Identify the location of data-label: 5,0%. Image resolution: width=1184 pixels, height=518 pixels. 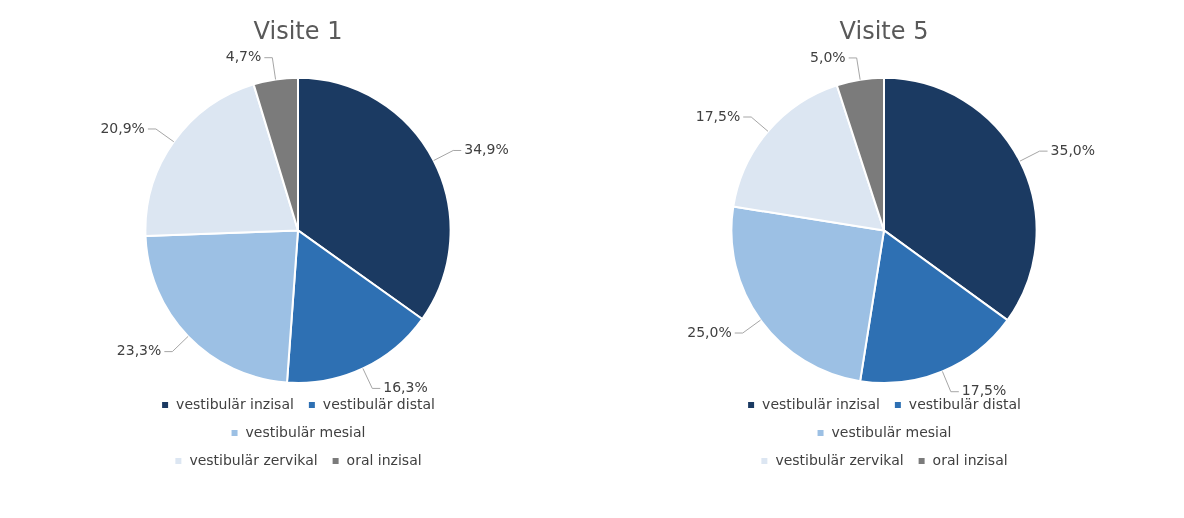
(828, 56).